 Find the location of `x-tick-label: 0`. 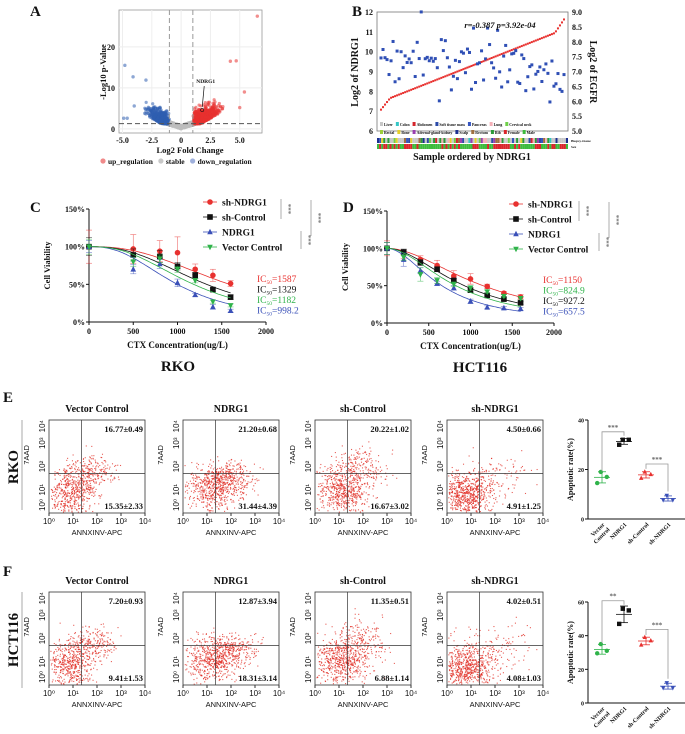

x-tick-label: 0 is located at coordinates (89, 331).